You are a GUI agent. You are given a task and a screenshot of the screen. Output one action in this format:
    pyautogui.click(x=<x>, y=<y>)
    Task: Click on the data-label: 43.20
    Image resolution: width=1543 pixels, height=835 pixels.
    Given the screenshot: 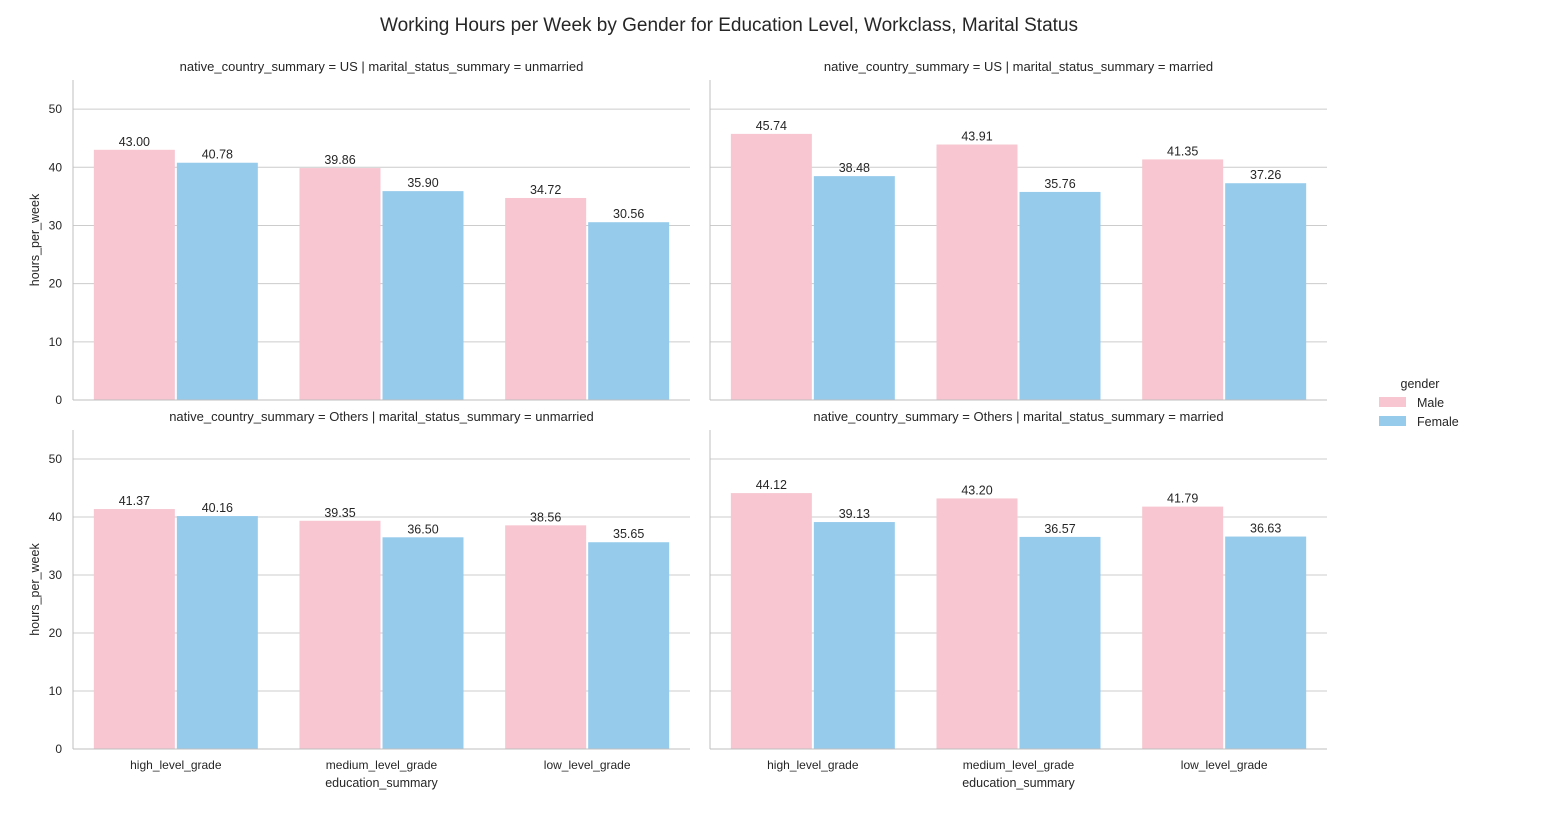 What is the action you would take?
    pyautogui.click(x=976, y=490)
    